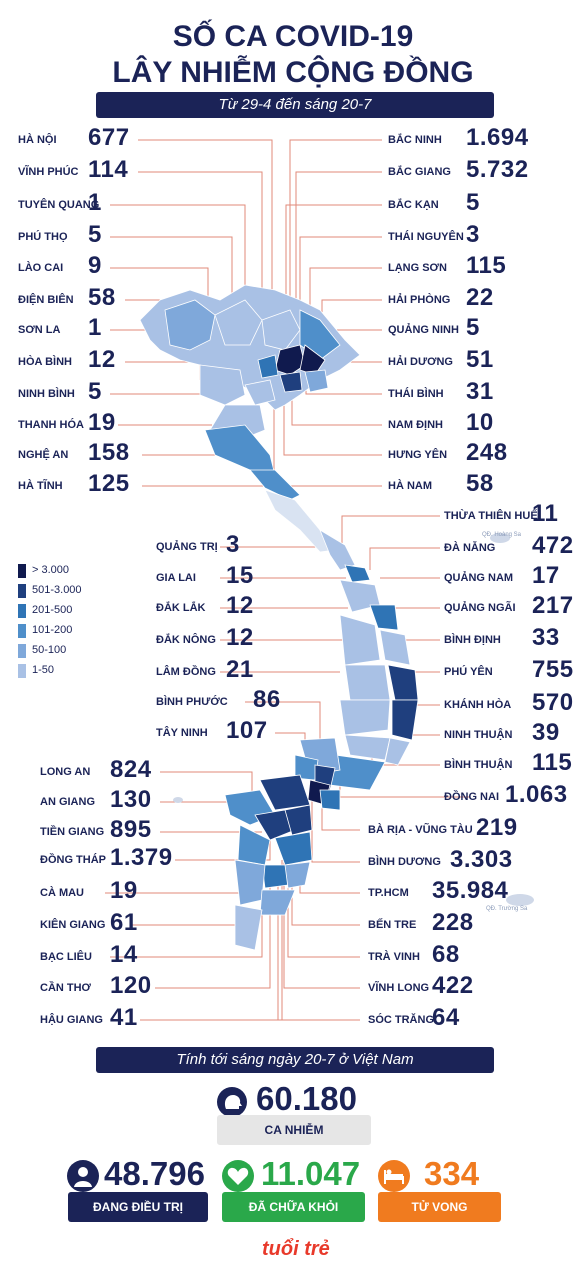  What do you see at coordinates (108, 169) in the screenshot?
I see `province-case-count: 114` at bounding box center [108, 169].